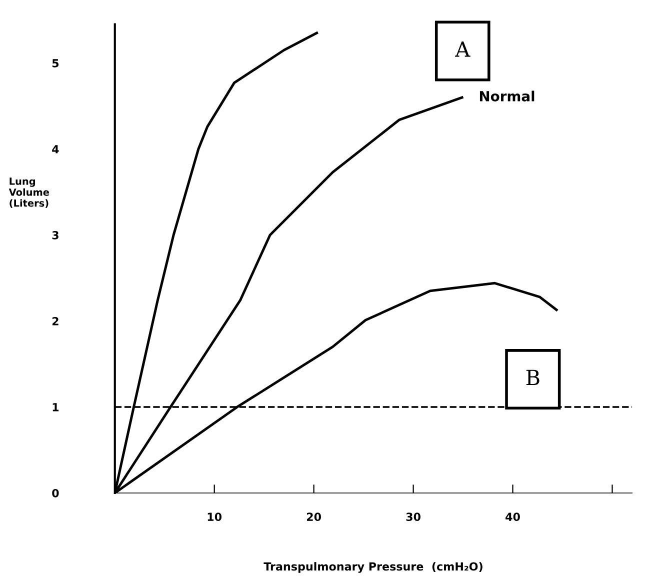 Image resolution: width=664 pixels, height=588 pixels. I want to click on x-tick-label: 20, so click(314, 517).